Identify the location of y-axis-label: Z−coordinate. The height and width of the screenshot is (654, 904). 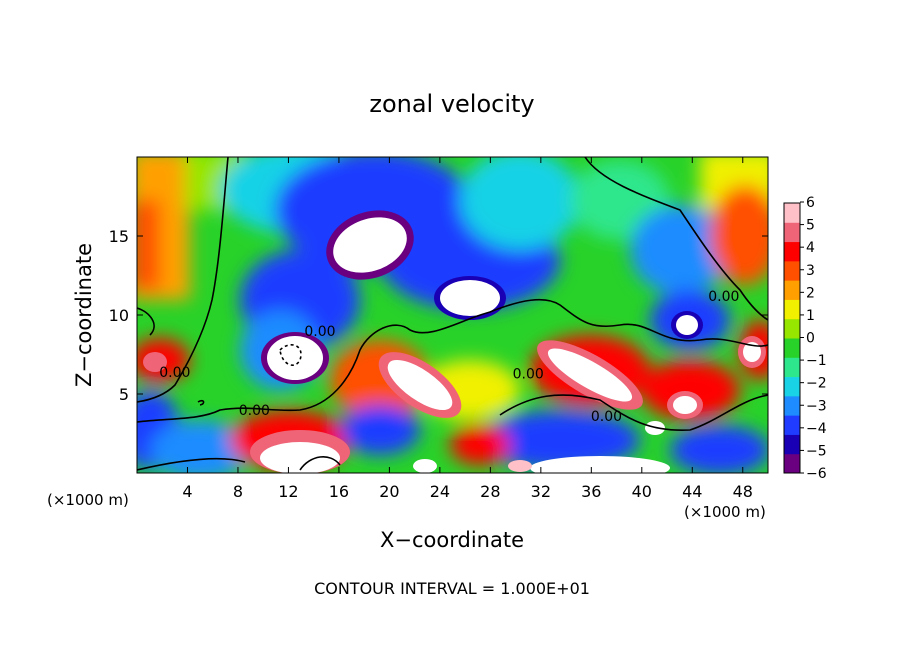
(84, 315).